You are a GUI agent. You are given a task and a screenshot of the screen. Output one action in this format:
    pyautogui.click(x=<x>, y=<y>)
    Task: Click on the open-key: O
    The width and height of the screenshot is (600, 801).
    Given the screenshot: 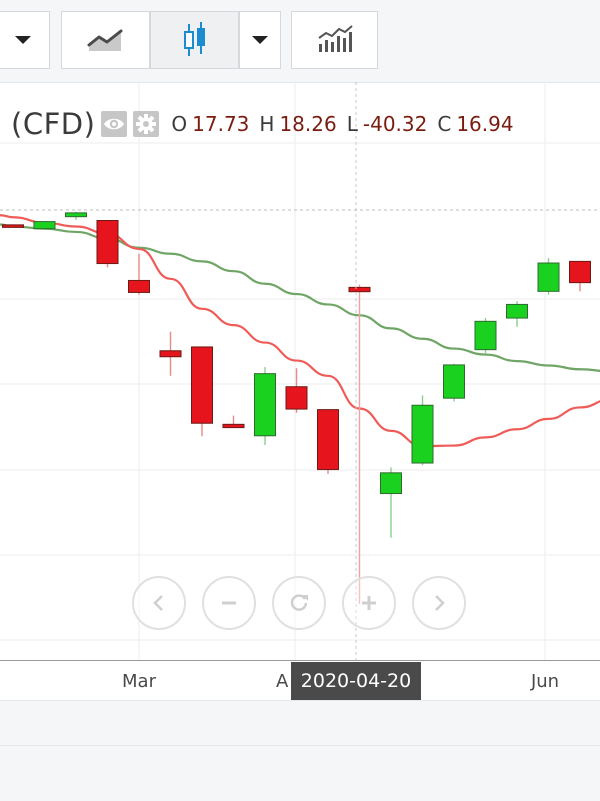 What is the action you would take?
    pyautogui.click(x=179, y=124)
    